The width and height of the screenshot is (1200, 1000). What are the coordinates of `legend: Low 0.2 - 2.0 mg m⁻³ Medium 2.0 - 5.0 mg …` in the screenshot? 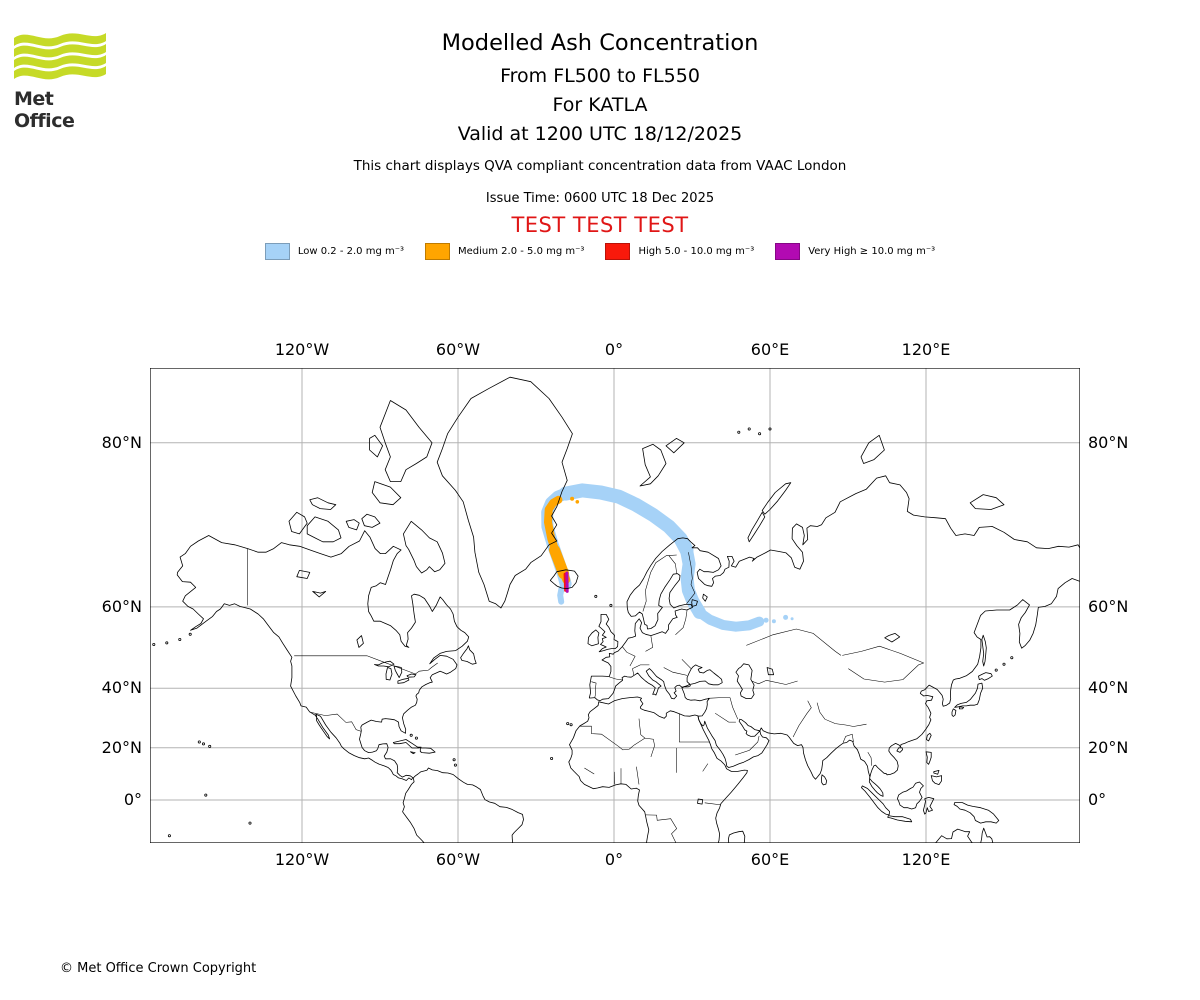 It's located at (600, 251).